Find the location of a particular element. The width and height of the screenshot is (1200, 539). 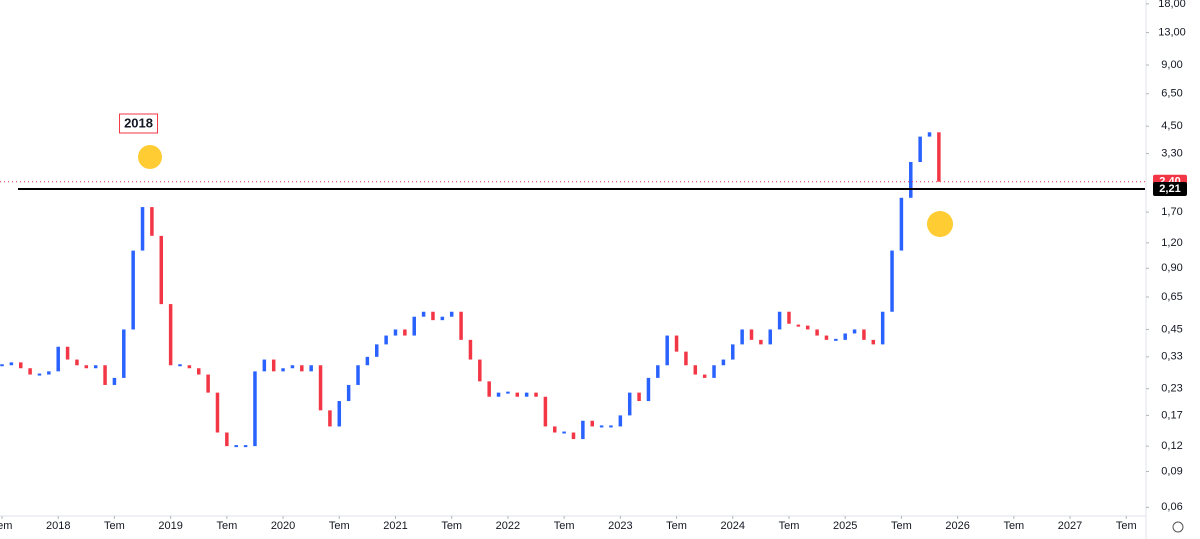

annotation-box is located at coordinates (139, 123).